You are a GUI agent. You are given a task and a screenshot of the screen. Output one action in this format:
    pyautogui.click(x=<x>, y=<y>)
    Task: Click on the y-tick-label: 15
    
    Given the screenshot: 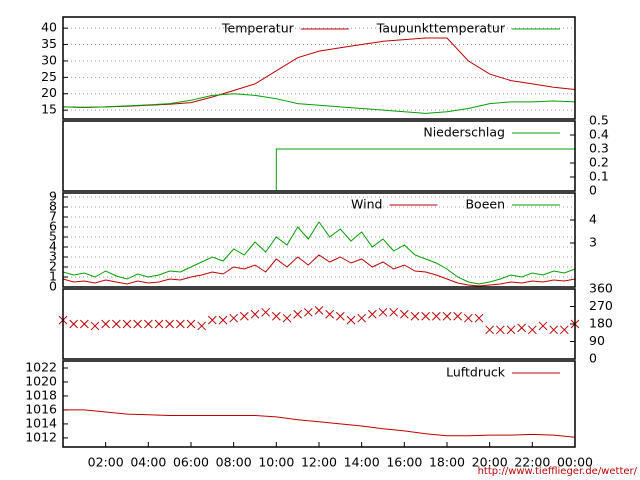 What is the action you would take?
    pyautogui.click(x=49, y=109)
    